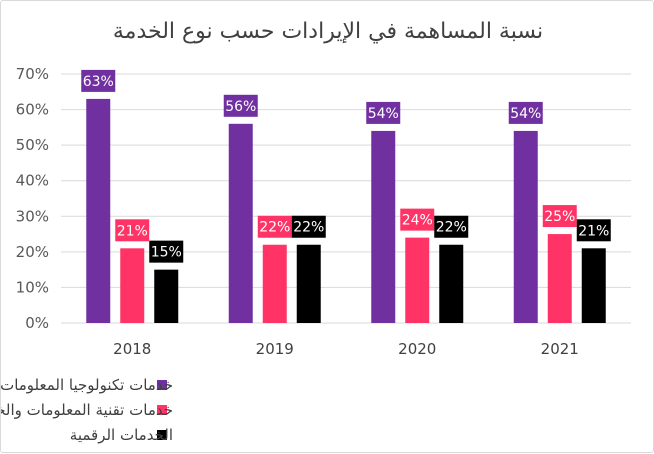  I want to click on y-tick-label: 50%, so click(32, 145).